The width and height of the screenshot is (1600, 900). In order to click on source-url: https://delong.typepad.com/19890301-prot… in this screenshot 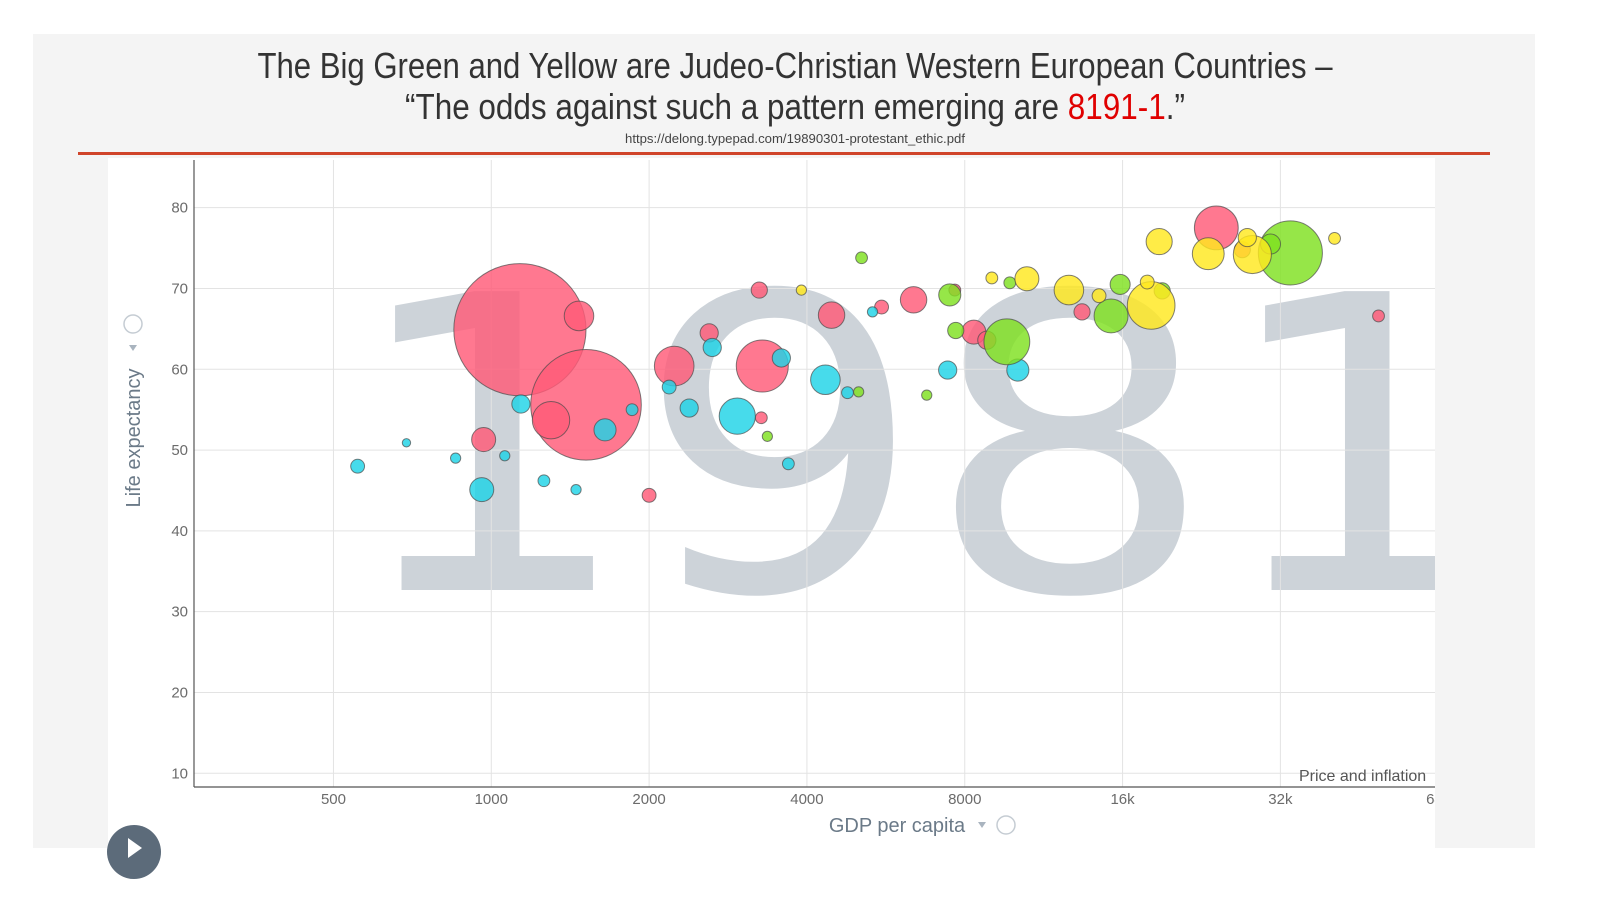, I will do `click(795, 138)`.